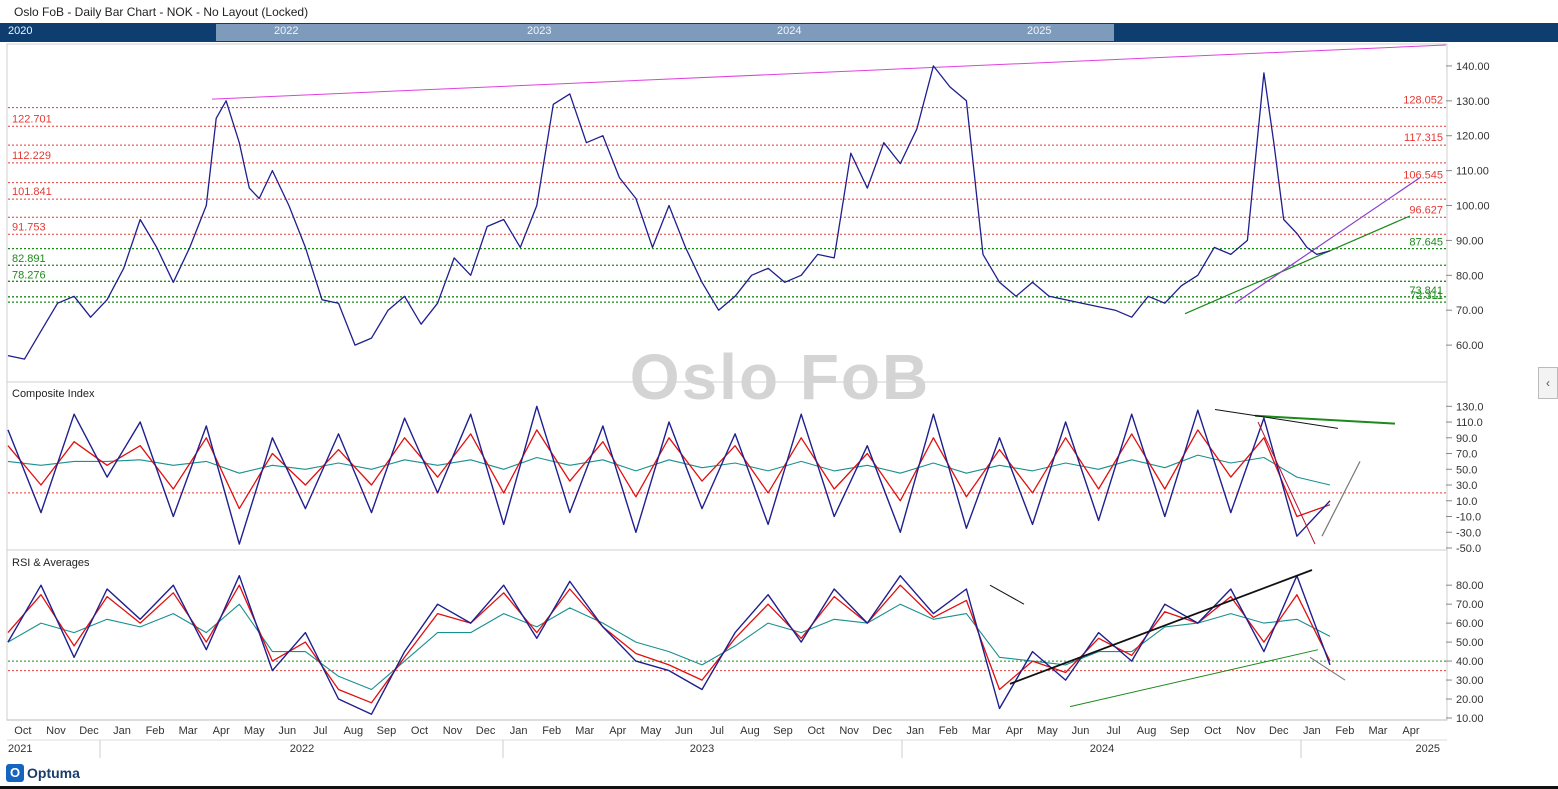 The width and height of the screenshot is (1558, 789). Describe the element at coordinates (789, 31) in the screenshot. I see `navigator-year: 2024` at that location.